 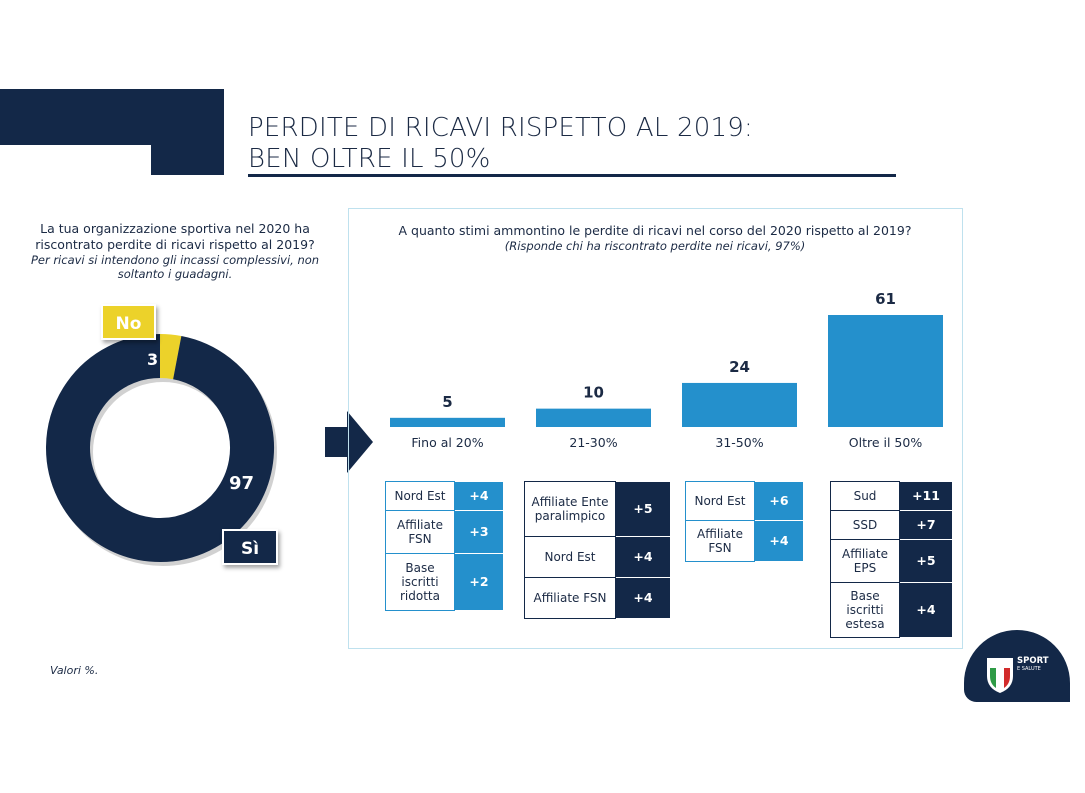 I want to click on table-row: Nord Est +6, so click(x=744, y=501).